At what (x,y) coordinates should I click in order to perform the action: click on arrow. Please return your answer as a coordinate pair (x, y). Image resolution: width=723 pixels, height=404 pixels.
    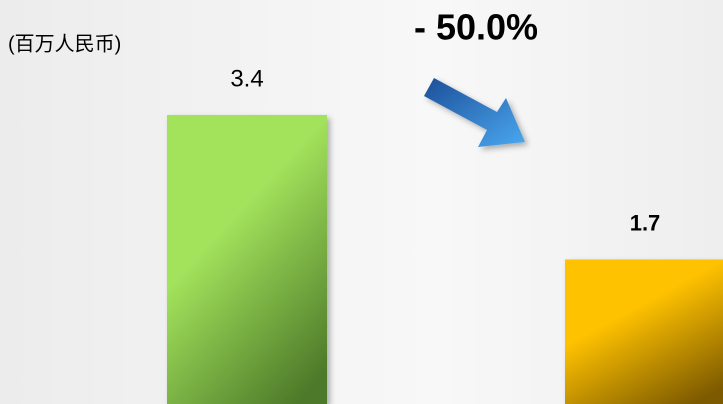
    Looking at the image, I should click on (474, 112).